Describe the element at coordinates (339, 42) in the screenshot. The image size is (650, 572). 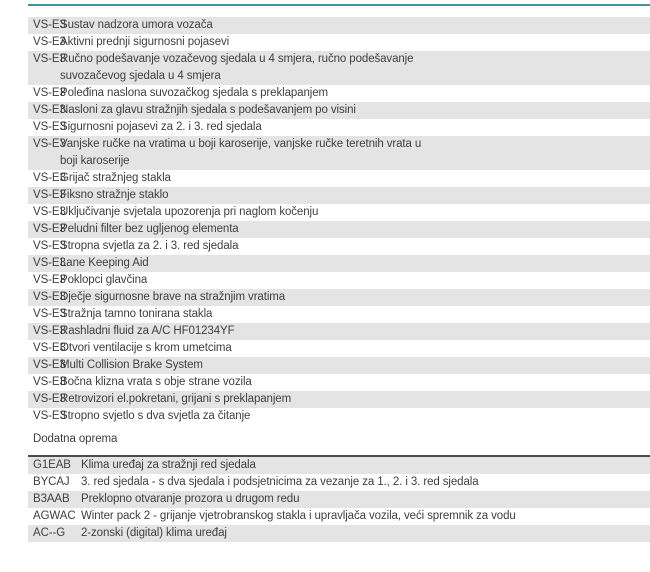
I see `table-row: VS-E3 Aktivni prednji sigurnosni pojasevi` at that location.